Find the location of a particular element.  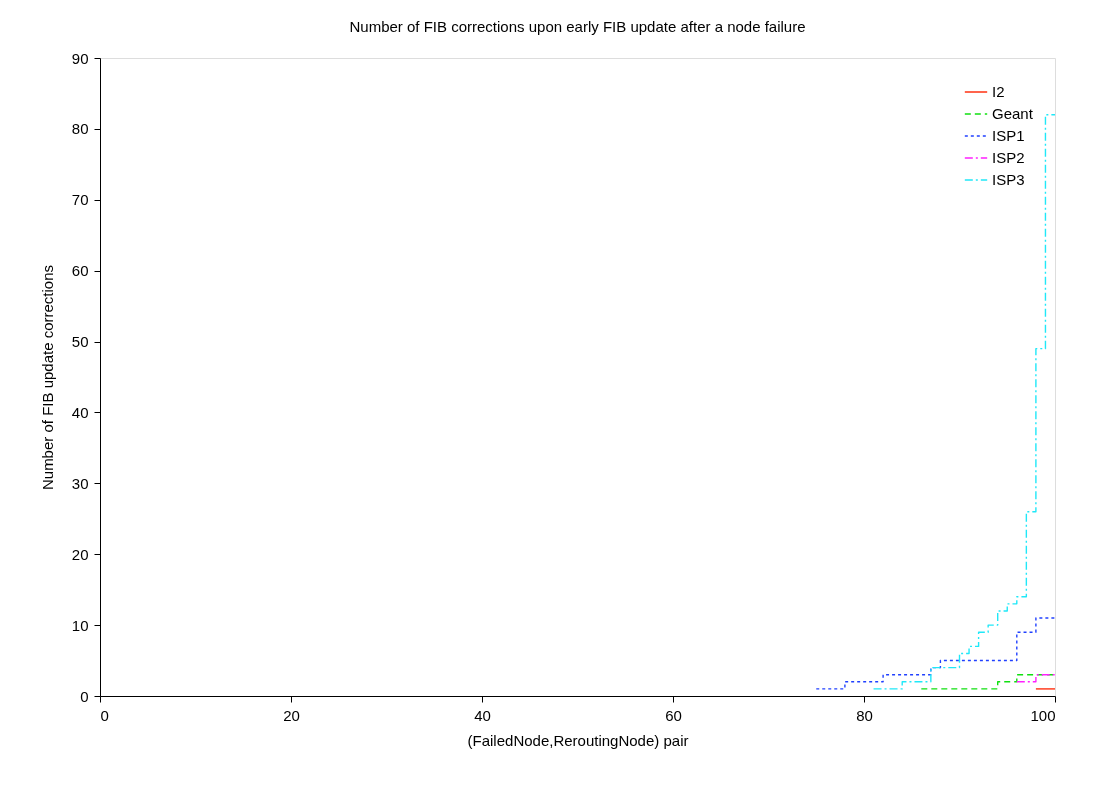

y-tick-label: 0 is located at coordinates (84, 696).